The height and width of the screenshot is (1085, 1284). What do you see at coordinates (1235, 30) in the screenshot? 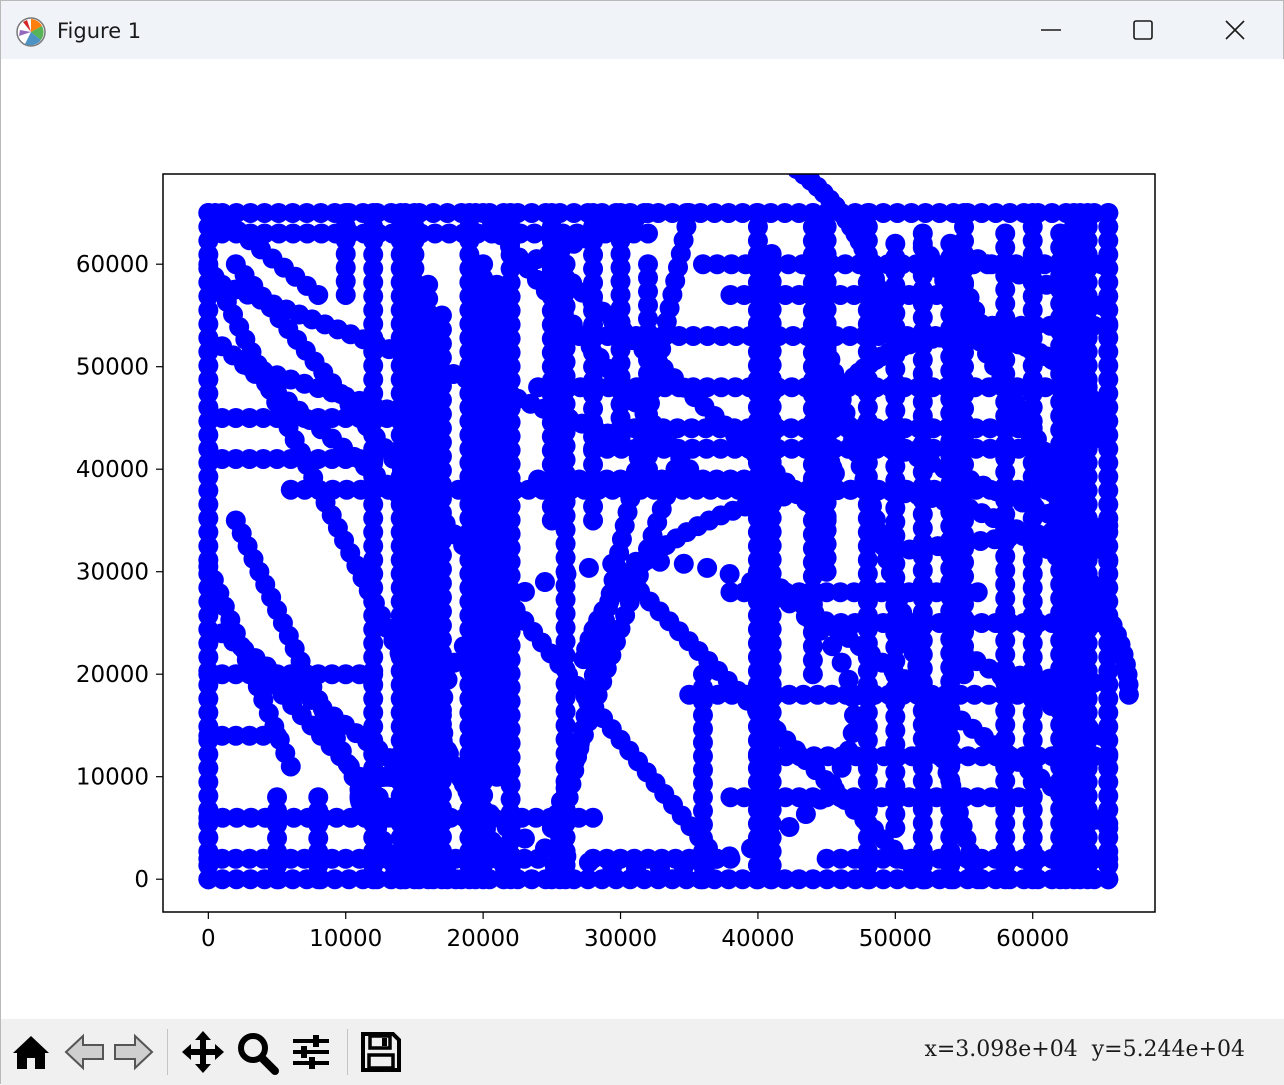
I see `close-button` at bounding box center [1235, 30].